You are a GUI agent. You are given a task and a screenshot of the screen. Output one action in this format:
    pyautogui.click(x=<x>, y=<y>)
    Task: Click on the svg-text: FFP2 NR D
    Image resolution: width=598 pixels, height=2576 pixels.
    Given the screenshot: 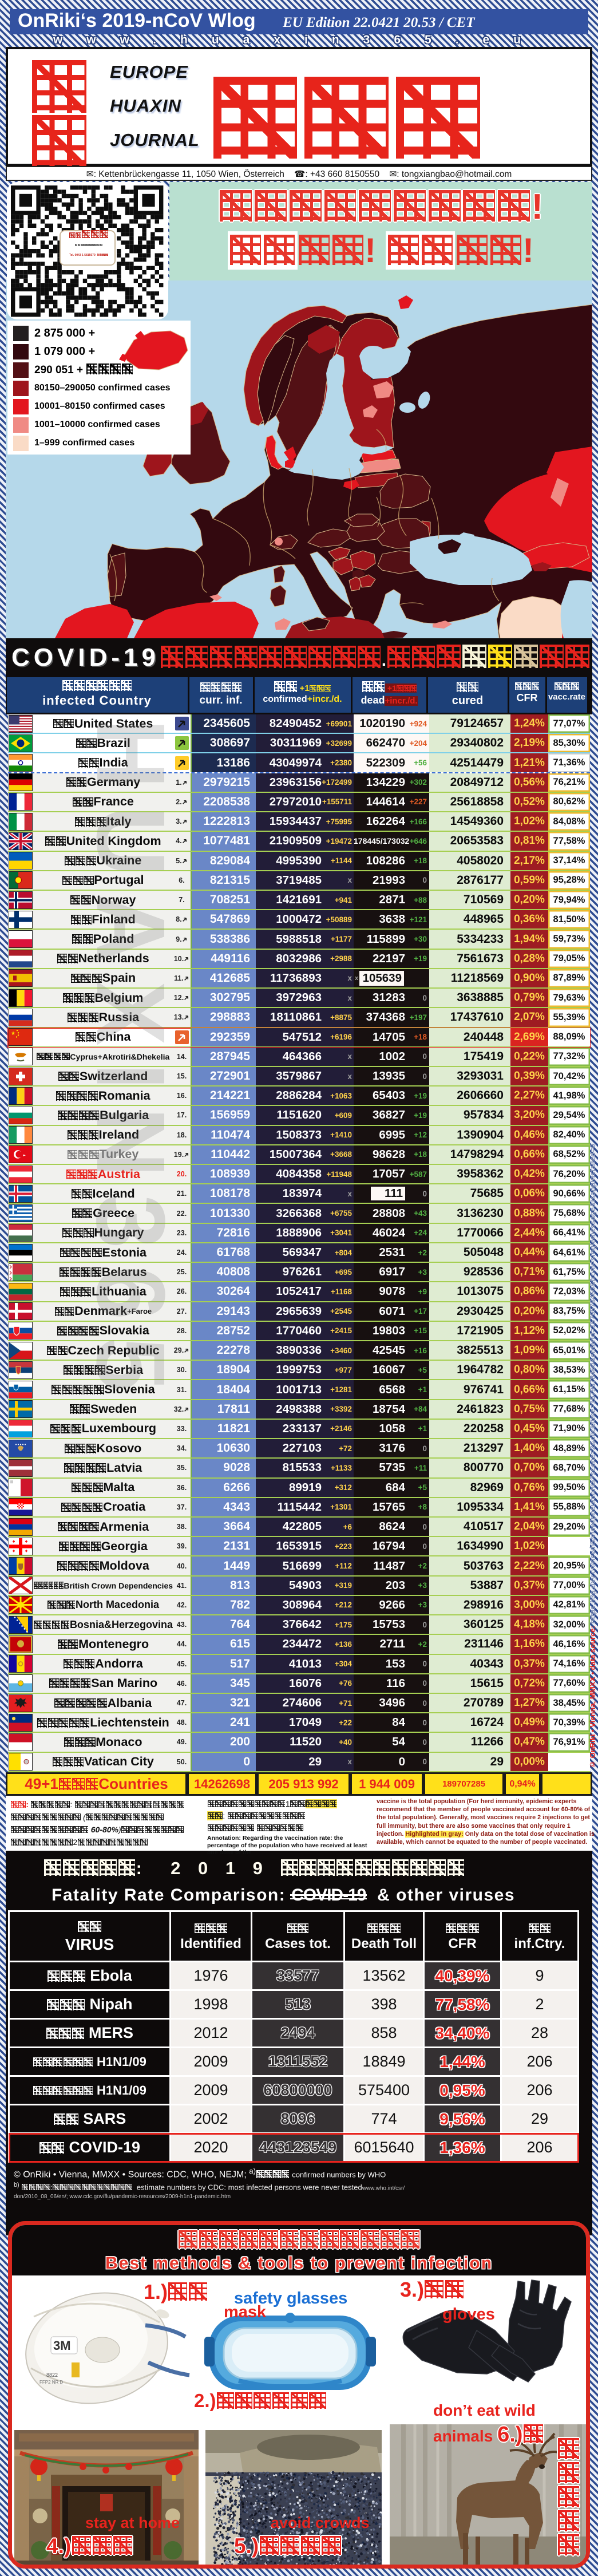 What is the action you would take?
    pyautogui.click(x=52, y=2382)
    